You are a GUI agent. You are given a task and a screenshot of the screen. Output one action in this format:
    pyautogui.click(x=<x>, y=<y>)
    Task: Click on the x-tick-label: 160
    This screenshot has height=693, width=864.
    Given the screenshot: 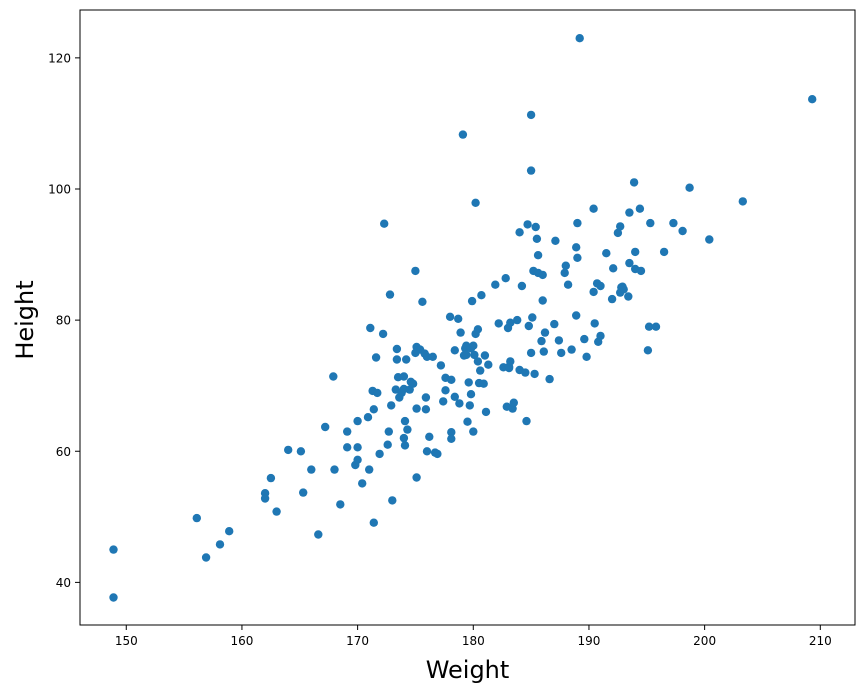 What is the action you would take?
    pyautogui.click(x=241, y=641)
    